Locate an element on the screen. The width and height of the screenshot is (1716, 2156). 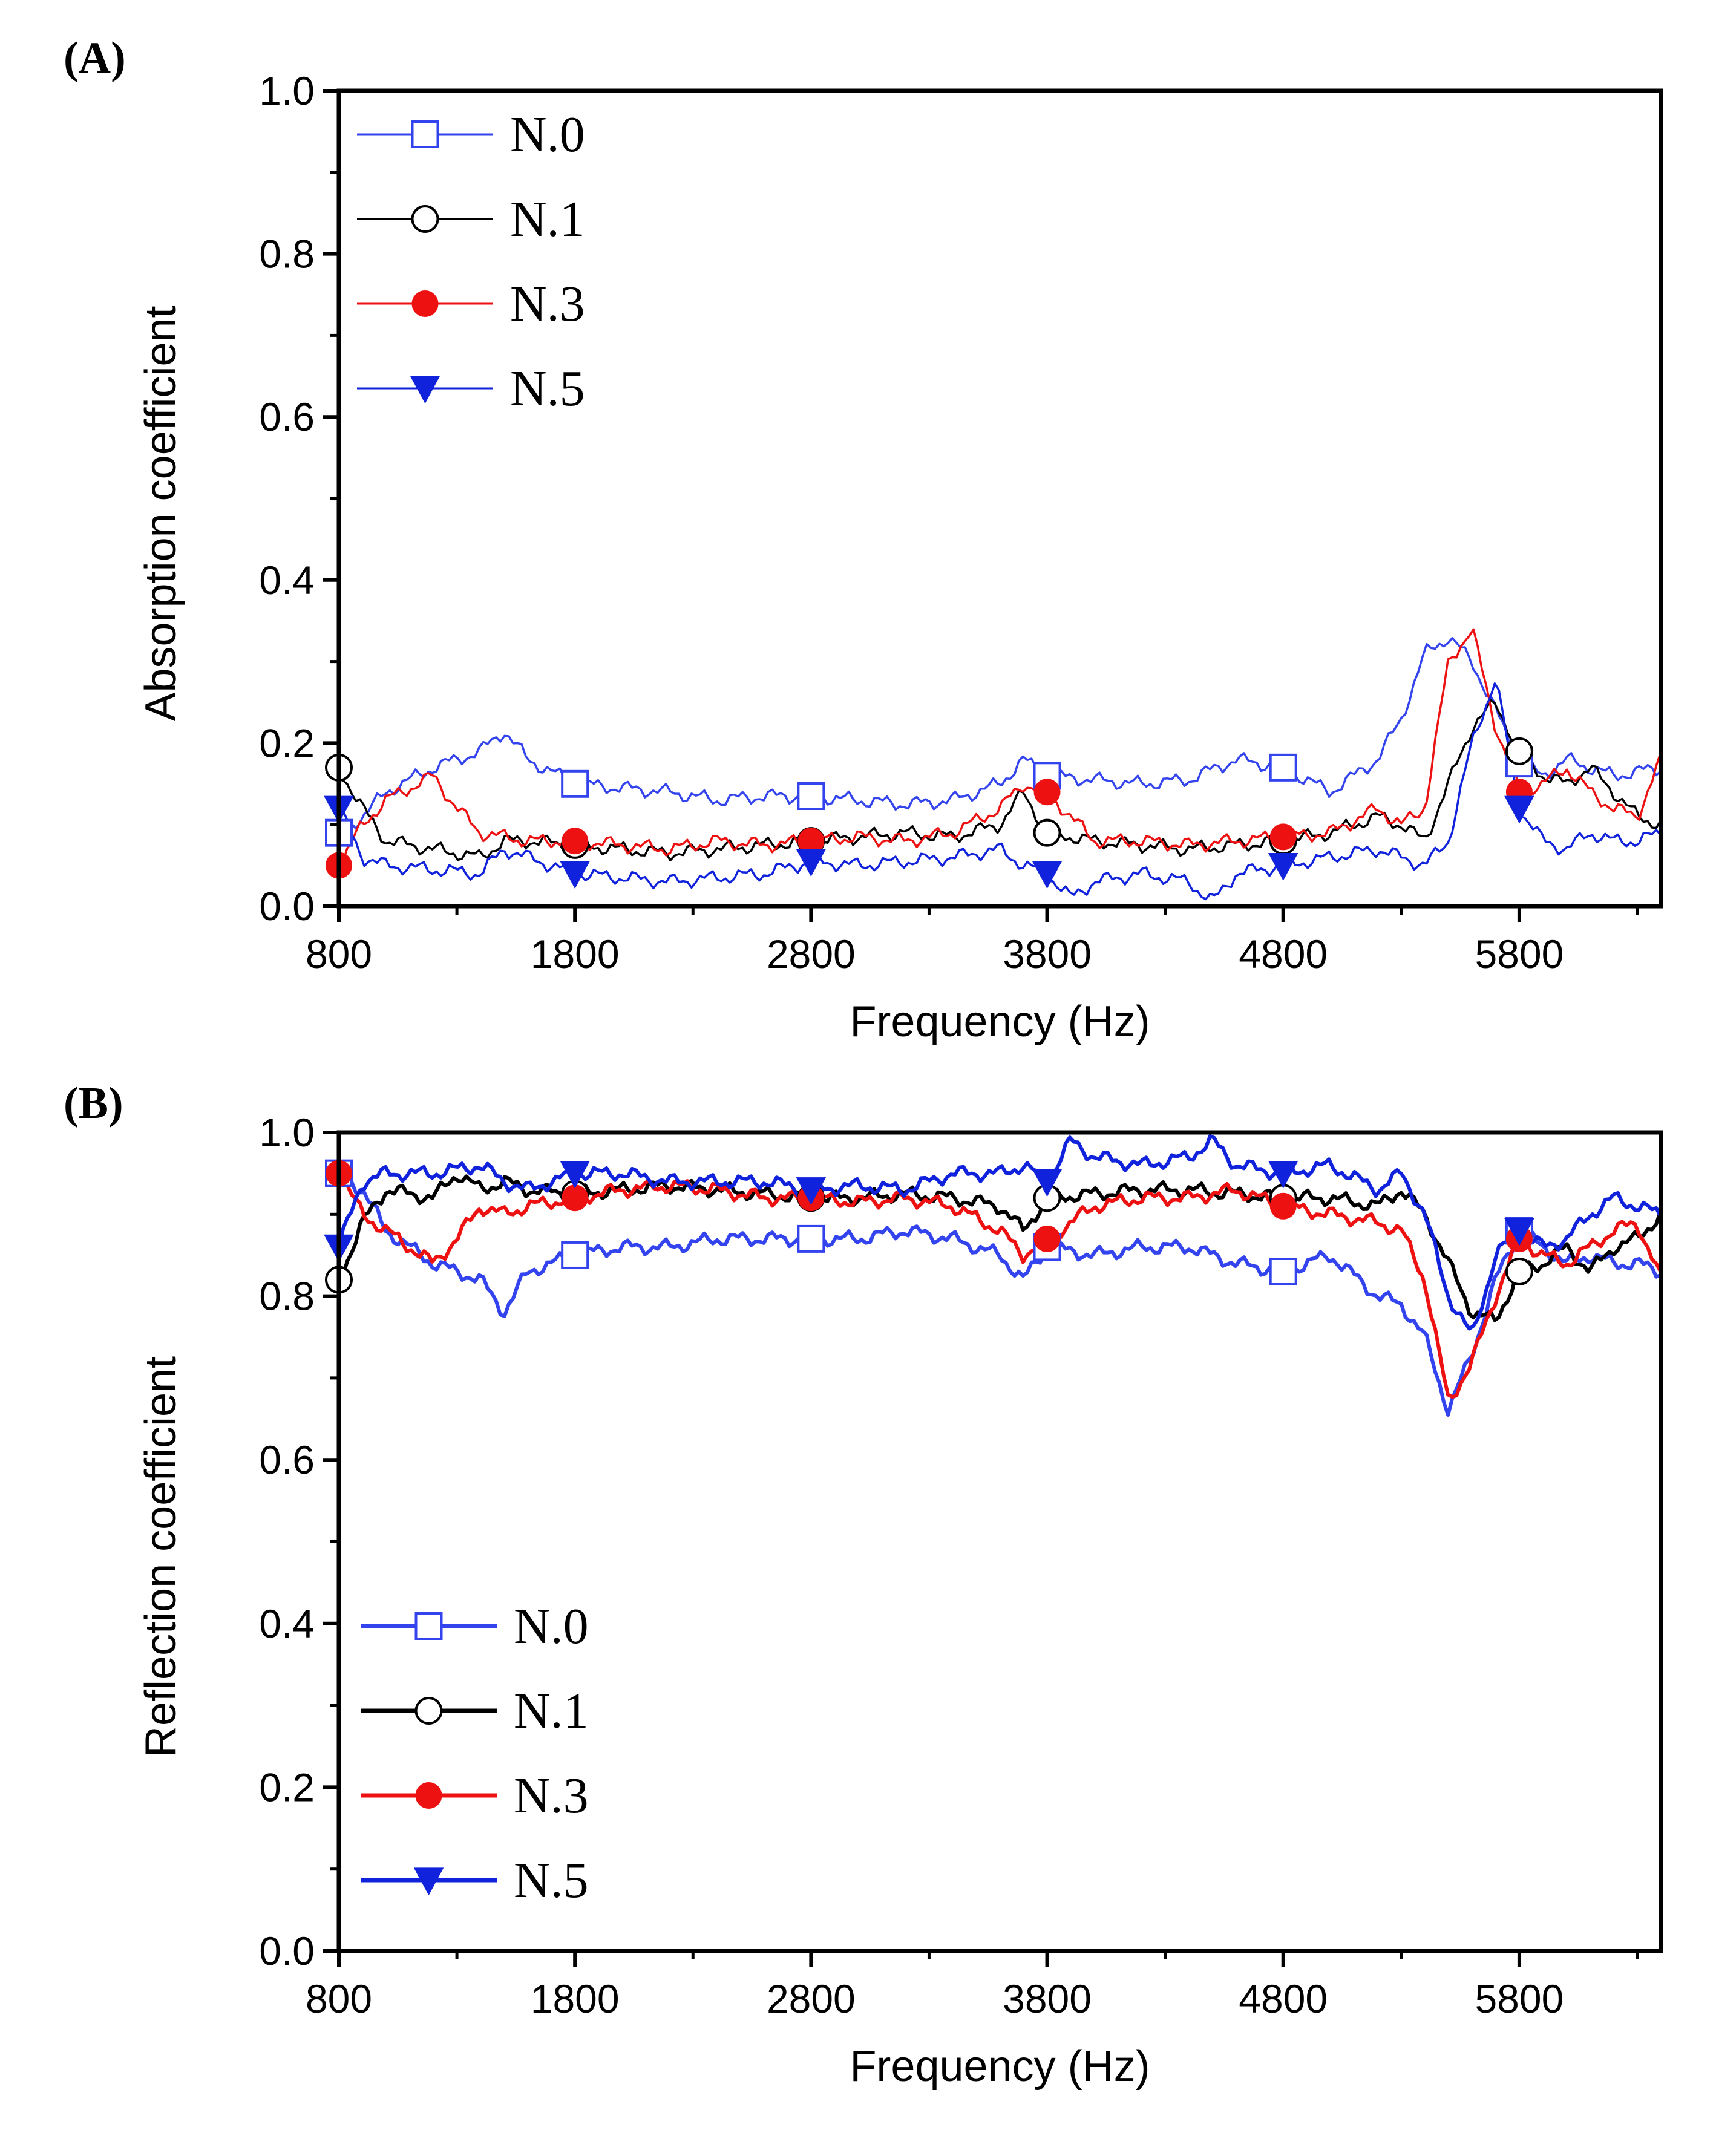
y-axis-title: Reflection coefficient is located at coordinates (161, 1556).